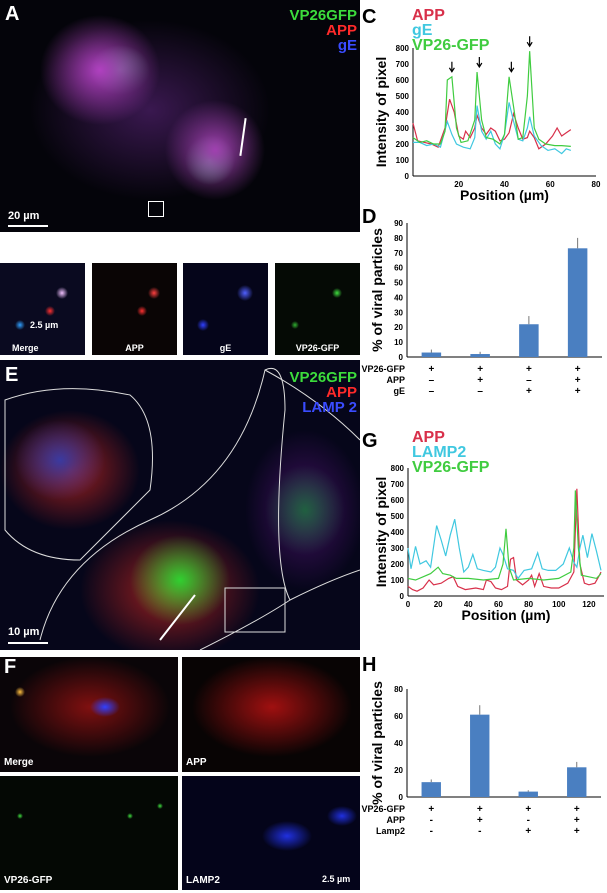 The width and height of the screenshot is (607, 893). I want to click on condition-label: APP, so click(395, 820).